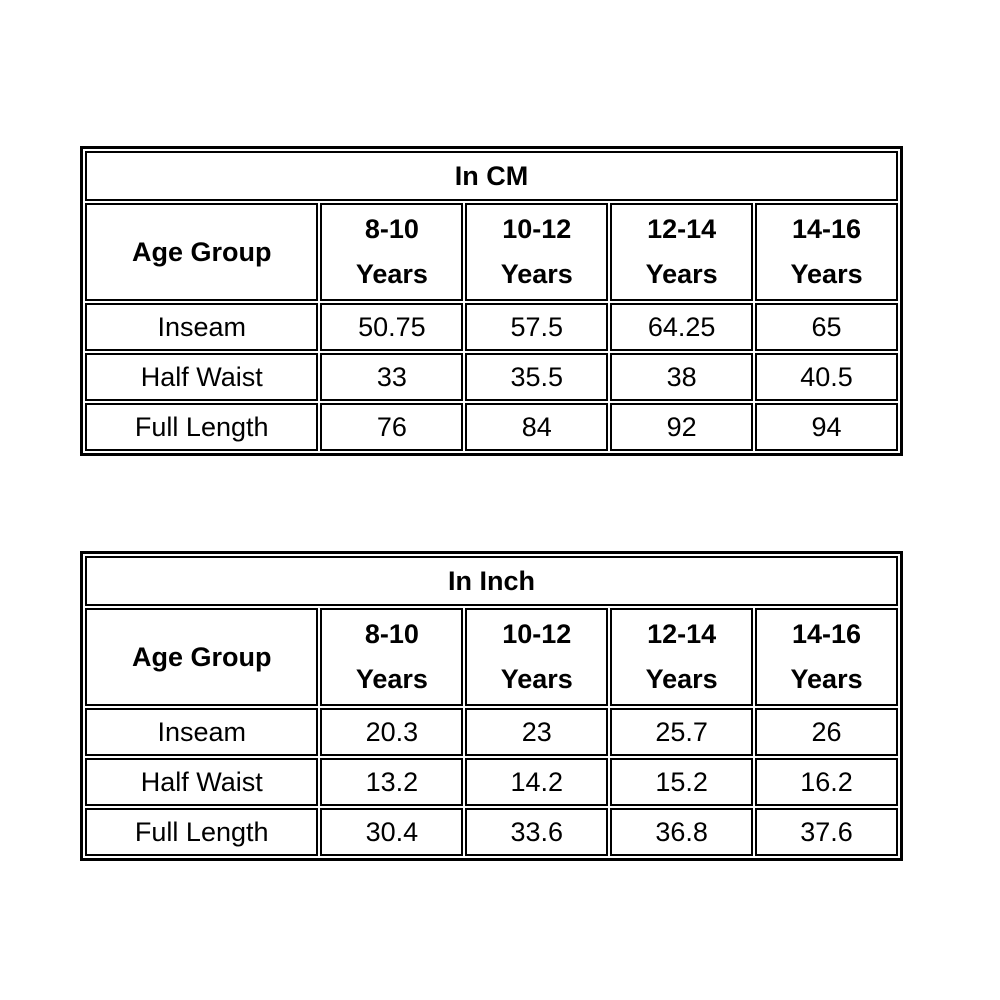  I want to click on cell-value: 57.5, so click(537, 327).